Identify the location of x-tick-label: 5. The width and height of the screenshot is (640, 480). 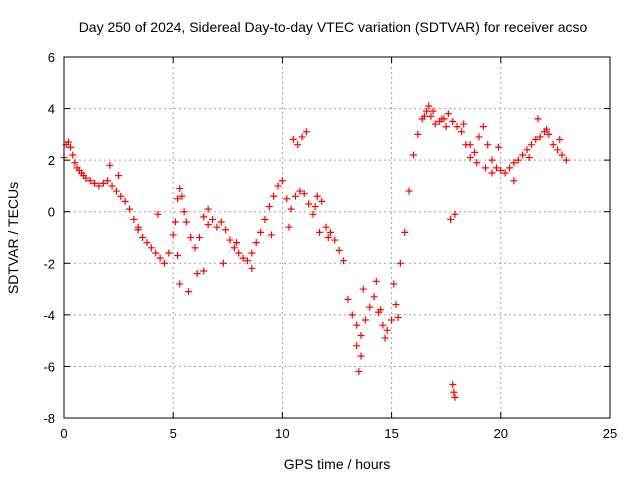
(173, 433).